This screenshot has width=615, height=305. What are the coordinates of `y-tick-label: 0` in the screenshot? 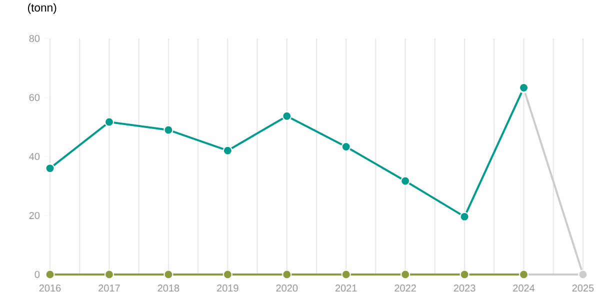 It's located at (37, 274).